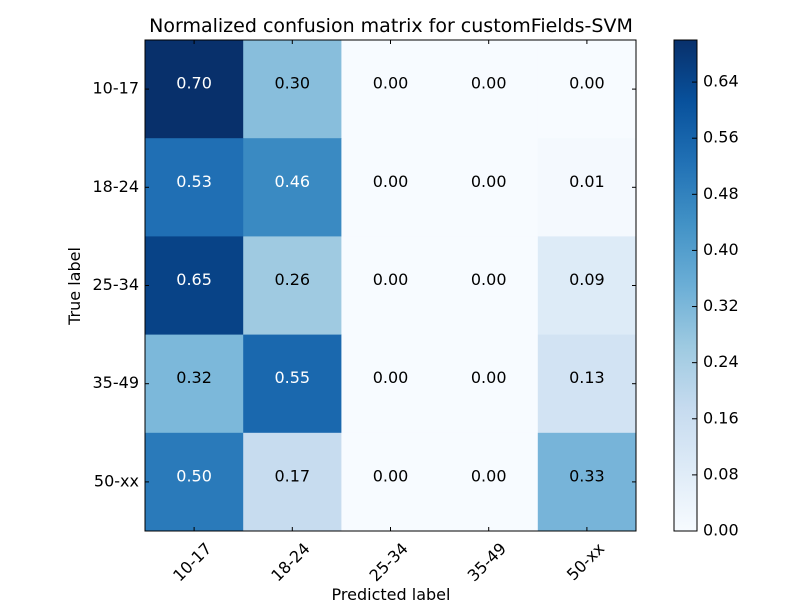 This screenshot has width=800, height=605. What do you see at coordinates (292, 83) in the screenshot?
I see `cell-value-label: 0.30` at bounding box center [292, 83].